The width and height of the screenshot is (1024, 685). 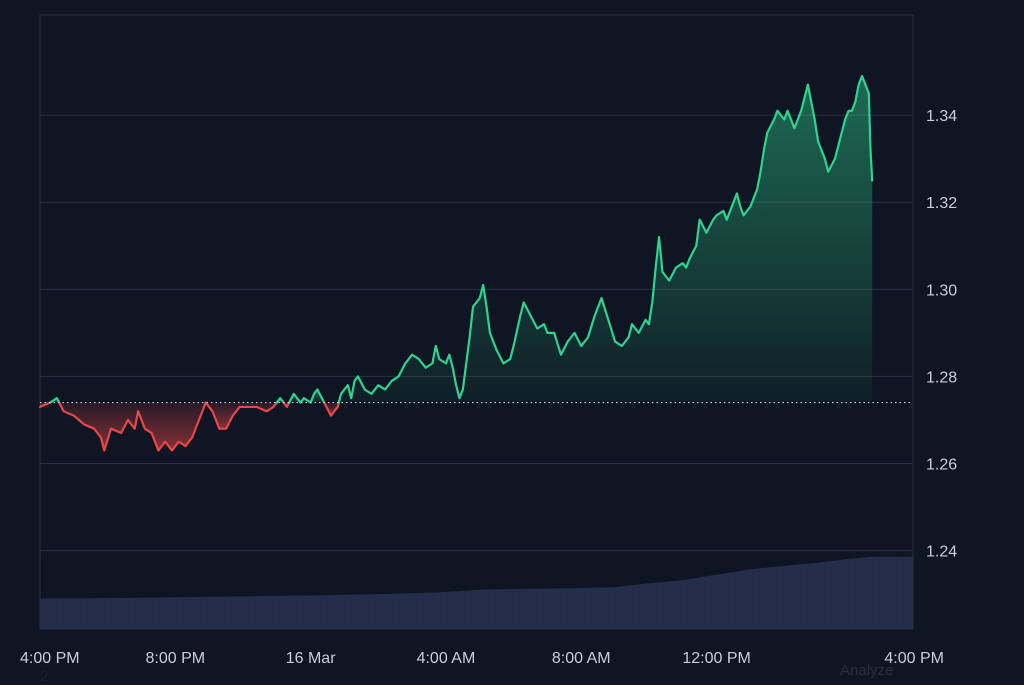 What do you see at coordinates (581, 658) in the screenshot?
I see `x-tick-label: 8:00 AM` at bounding box center [581, 658].